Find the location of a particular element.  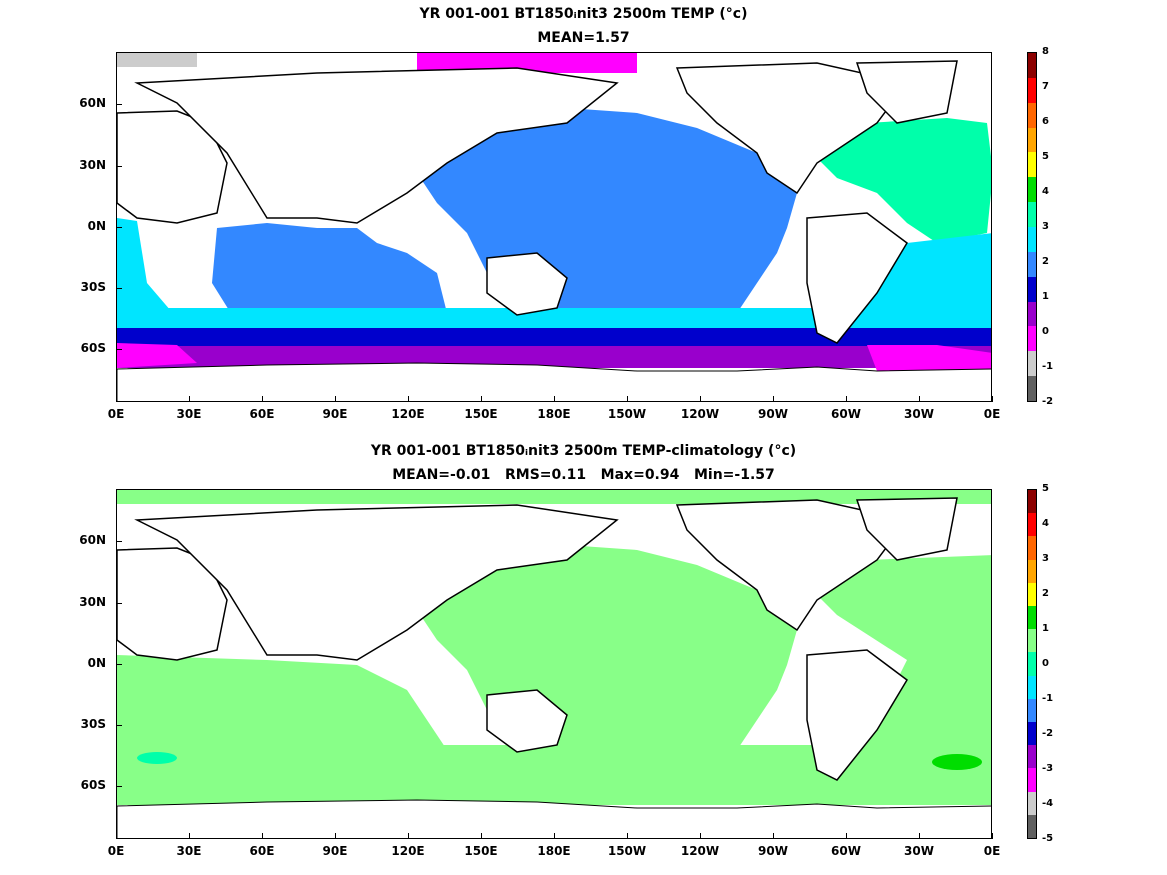

colorbar-label: -4 is located at coordinates (1048, 803).